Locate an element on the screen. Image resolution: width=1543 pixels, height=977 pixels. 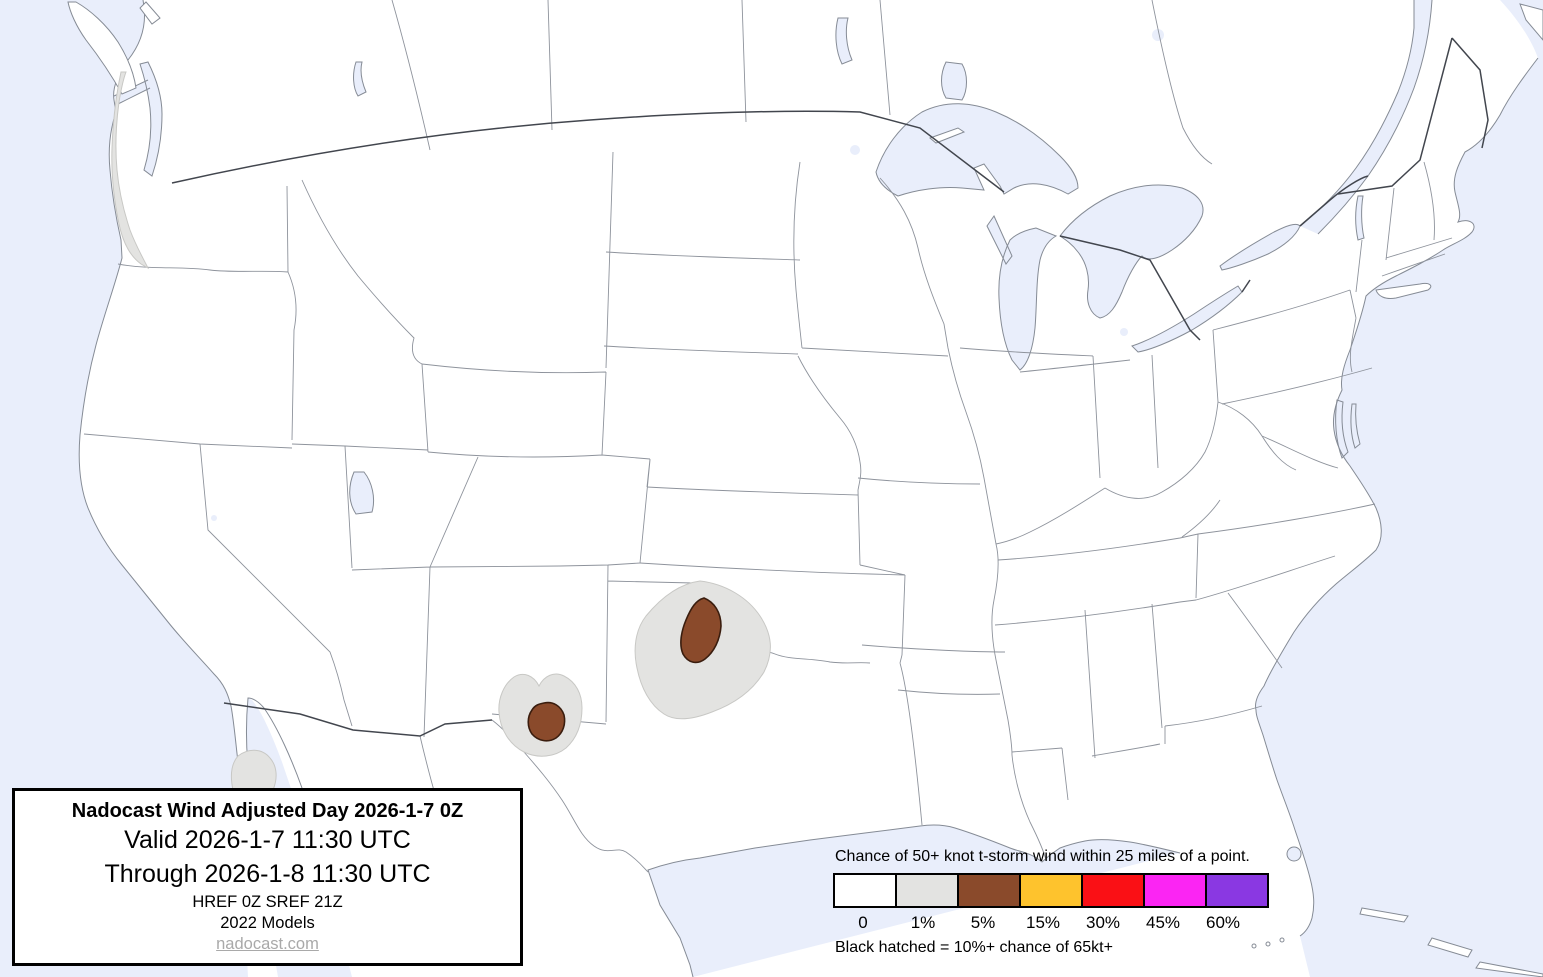
nova-scotia is located at coordinates (1531, 22).